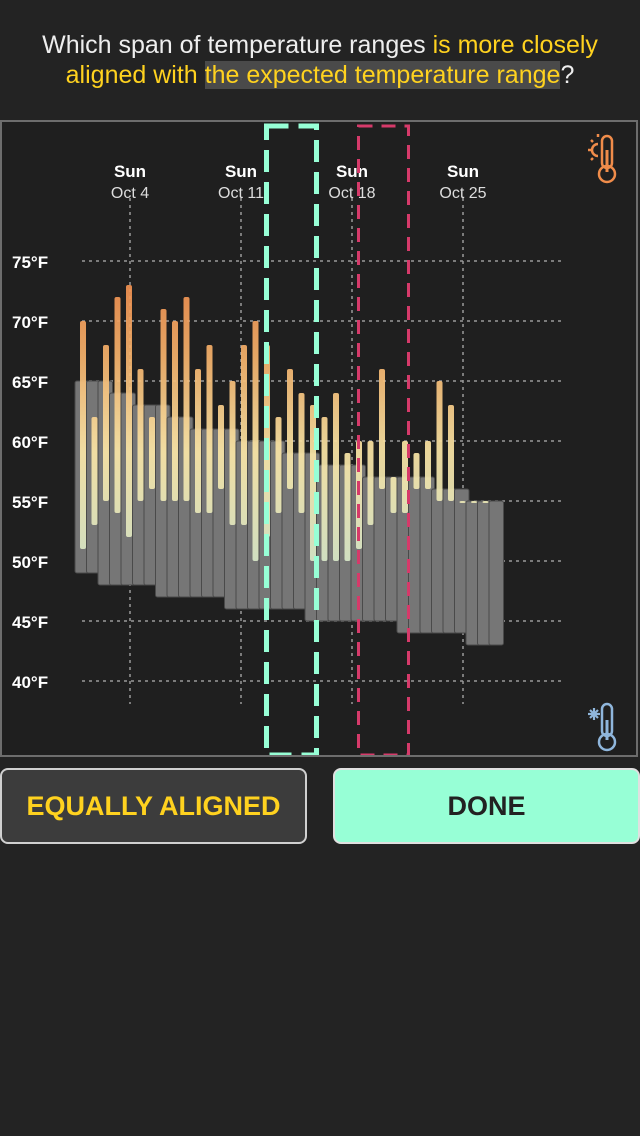 The height and width of the screenshot is (1136, 640). What do you see at coordinates (30, 382) in the screenshot?
I see `y-tick-label: 65°F` at bounding box center [30, 382].